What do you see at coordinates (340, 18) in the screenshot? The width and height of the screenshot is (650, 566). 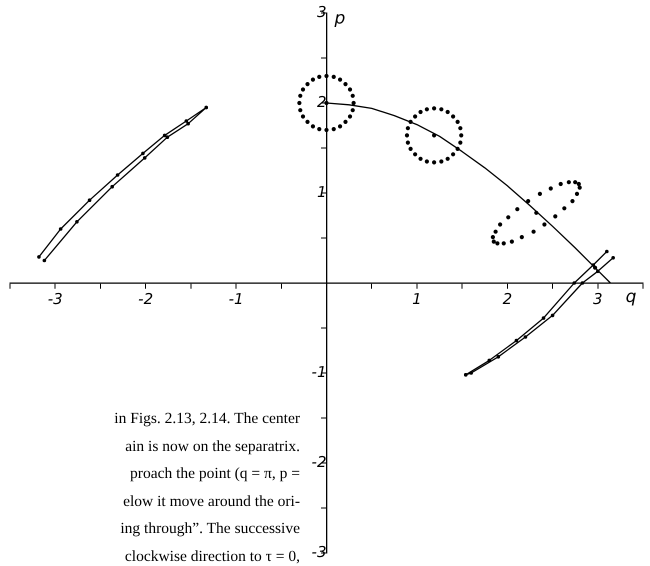 I see `y-axis-title: p` at bounding box center [340, 18].